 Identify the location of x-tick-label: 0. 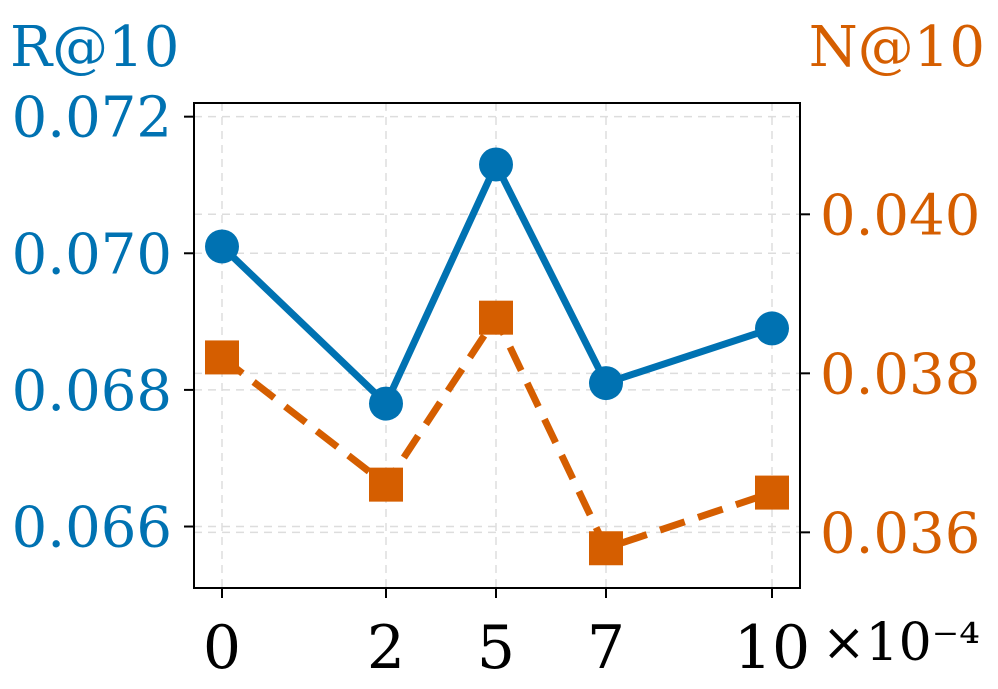
(222, 648).